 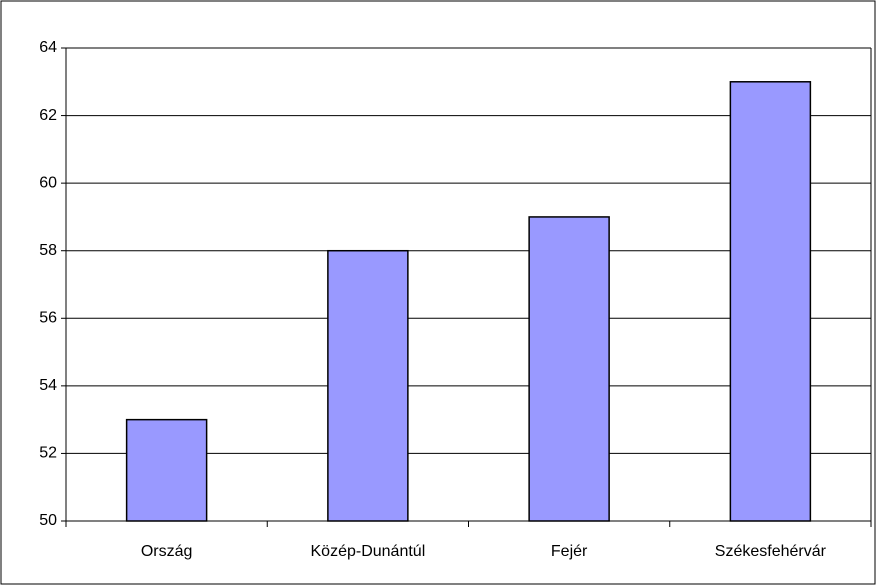 What do you see at coordinates (48, 250) in the screenshot?
I see `y-tick-label: 58` at bounding box center [48, 250].